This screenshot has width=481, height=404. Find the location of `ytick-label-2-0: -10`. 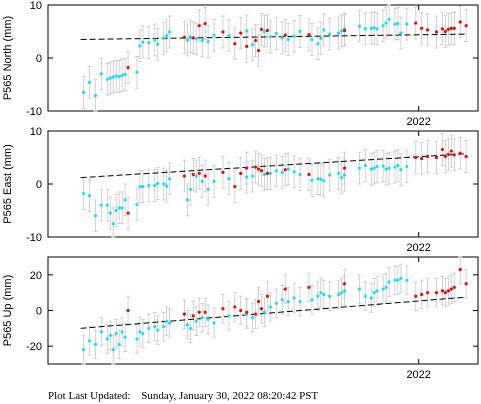

ytick-label-2-0: -10 is located at coordinates (34, 238).